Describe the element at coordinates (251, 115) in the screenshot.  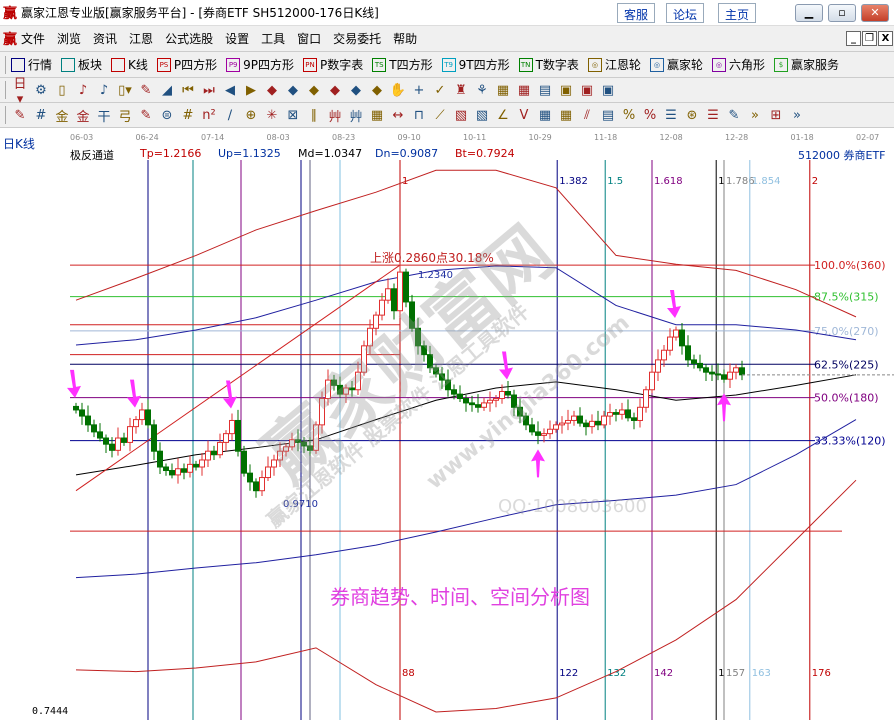
I see `tool-icon: ⊕` at that location.